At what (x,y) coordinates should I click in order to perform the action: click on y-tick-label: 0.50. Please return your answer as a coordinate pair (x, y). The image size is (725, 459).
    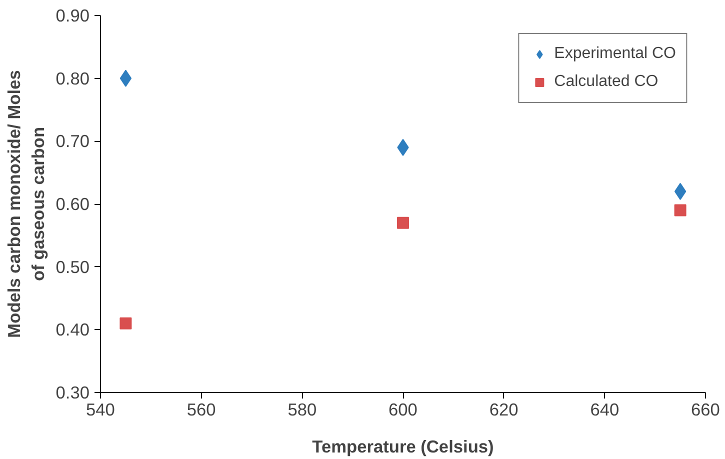
    Looking at the image, I should click on (73, 266).